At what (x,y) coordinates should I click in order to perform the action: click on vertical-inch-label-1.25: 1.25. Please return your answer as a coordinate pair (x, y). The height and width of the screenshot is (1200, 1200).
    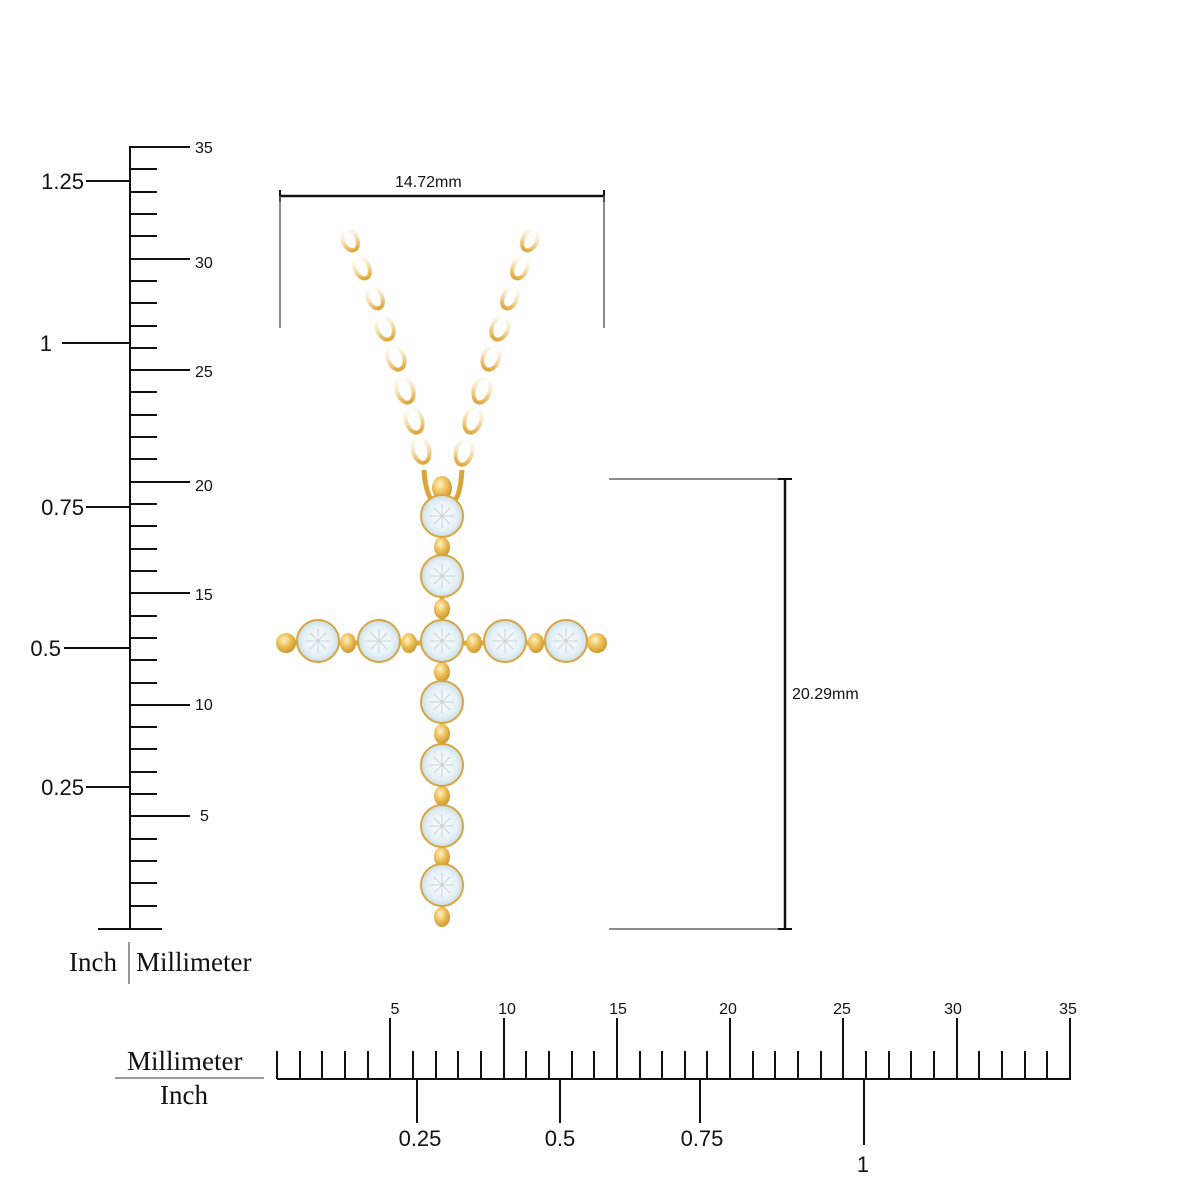
    Looking at the image, I should click on (62, 181).